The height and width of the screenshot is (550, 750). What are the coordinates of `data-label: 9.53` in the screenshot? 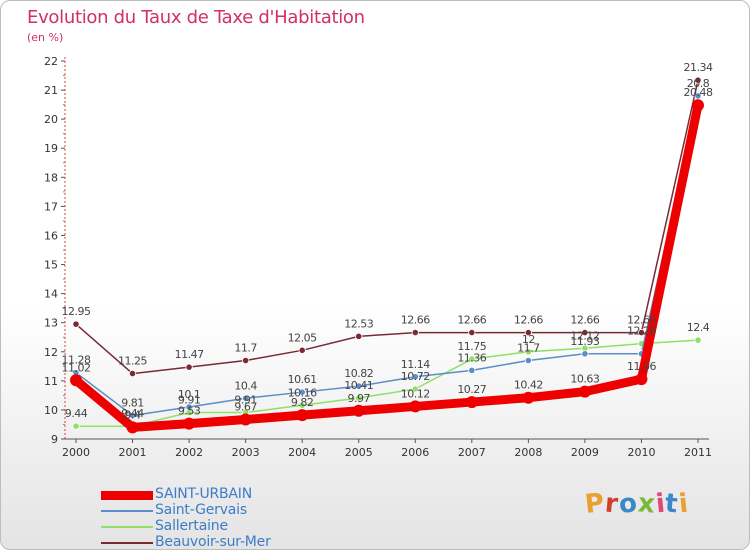 It's located at (189, 411).